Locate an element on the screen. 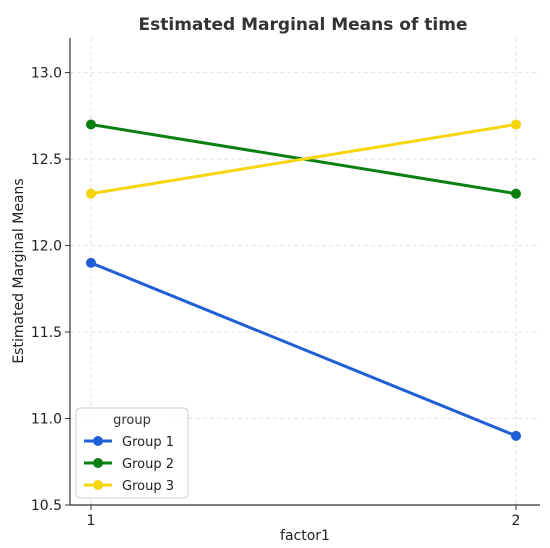  x-tick-label: 1 is located at coordinates (91, 521).